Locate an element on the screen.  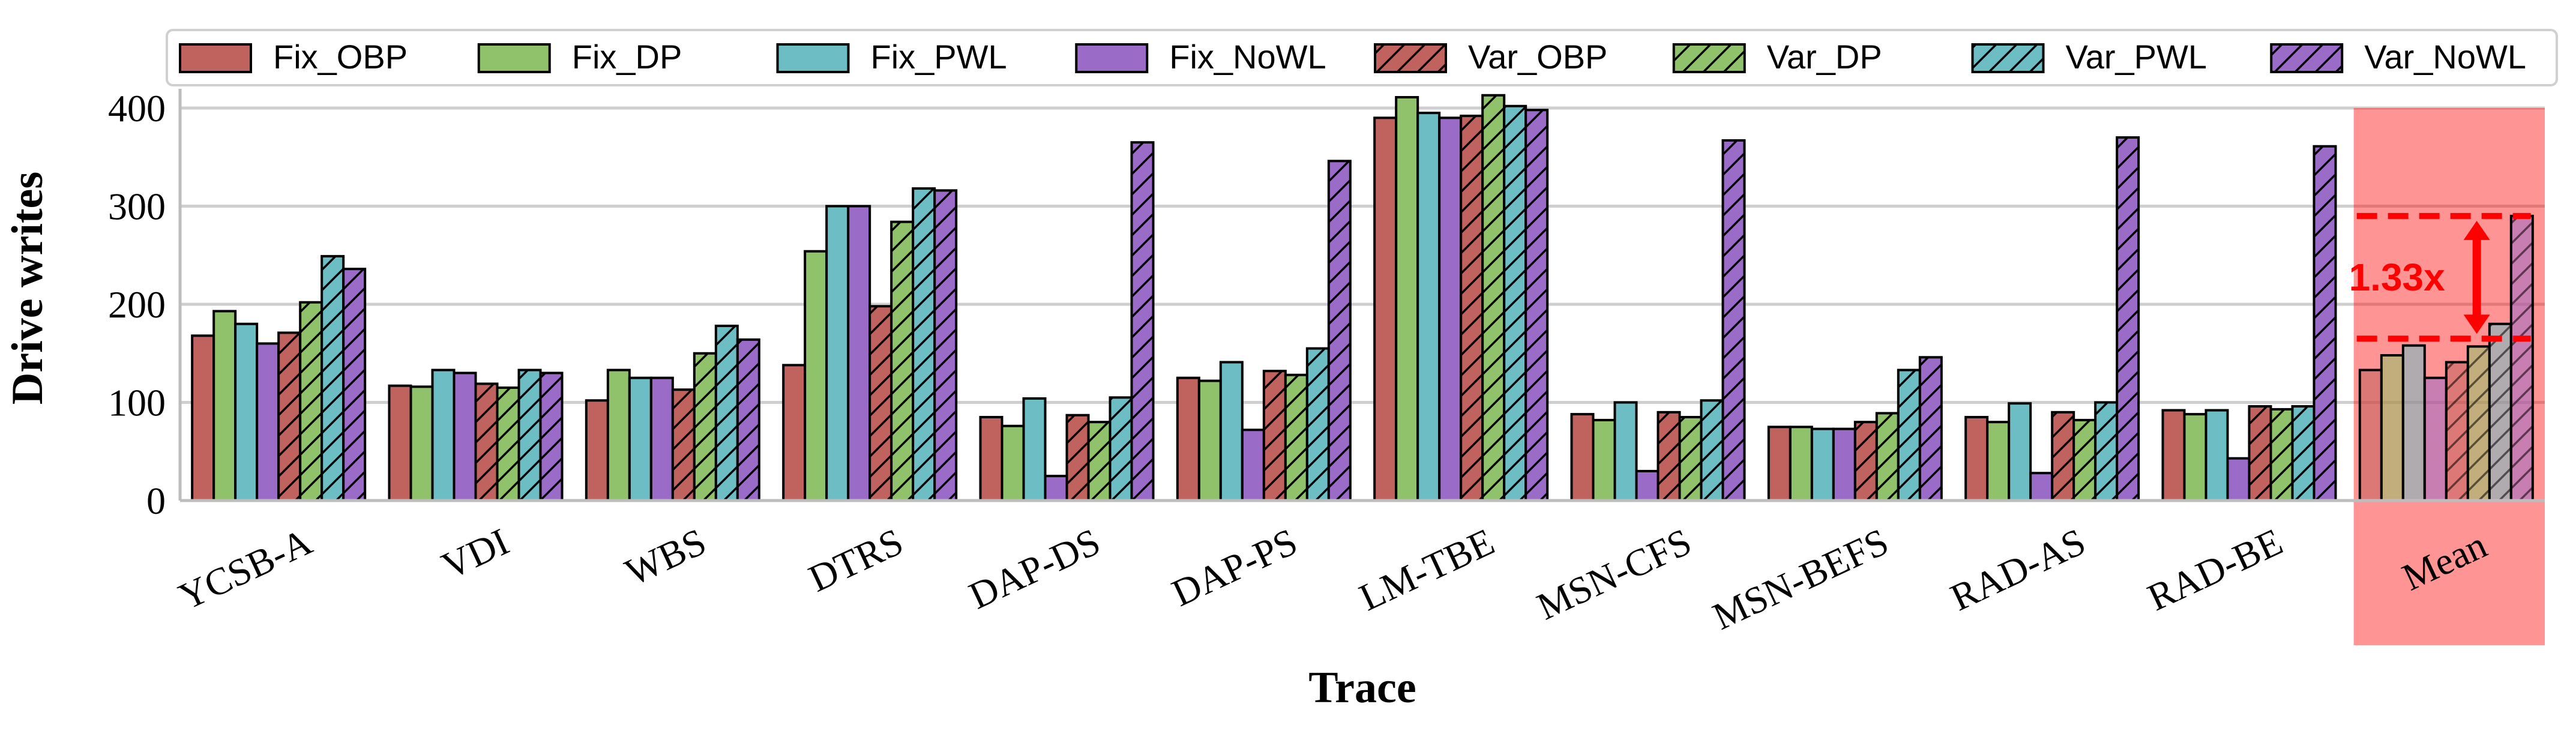
bar-fix-nowl-lm-tbe is located at coordinates (1450, 309).